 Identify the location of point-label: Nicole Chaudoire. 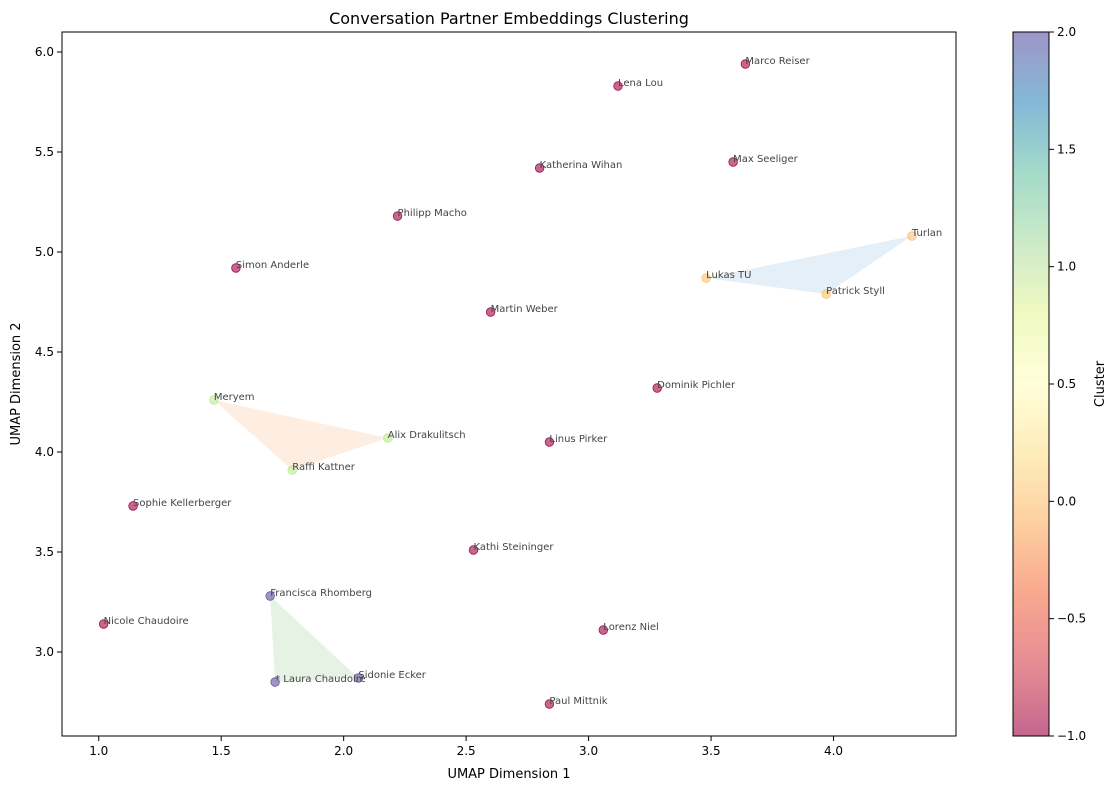
(146, 621).